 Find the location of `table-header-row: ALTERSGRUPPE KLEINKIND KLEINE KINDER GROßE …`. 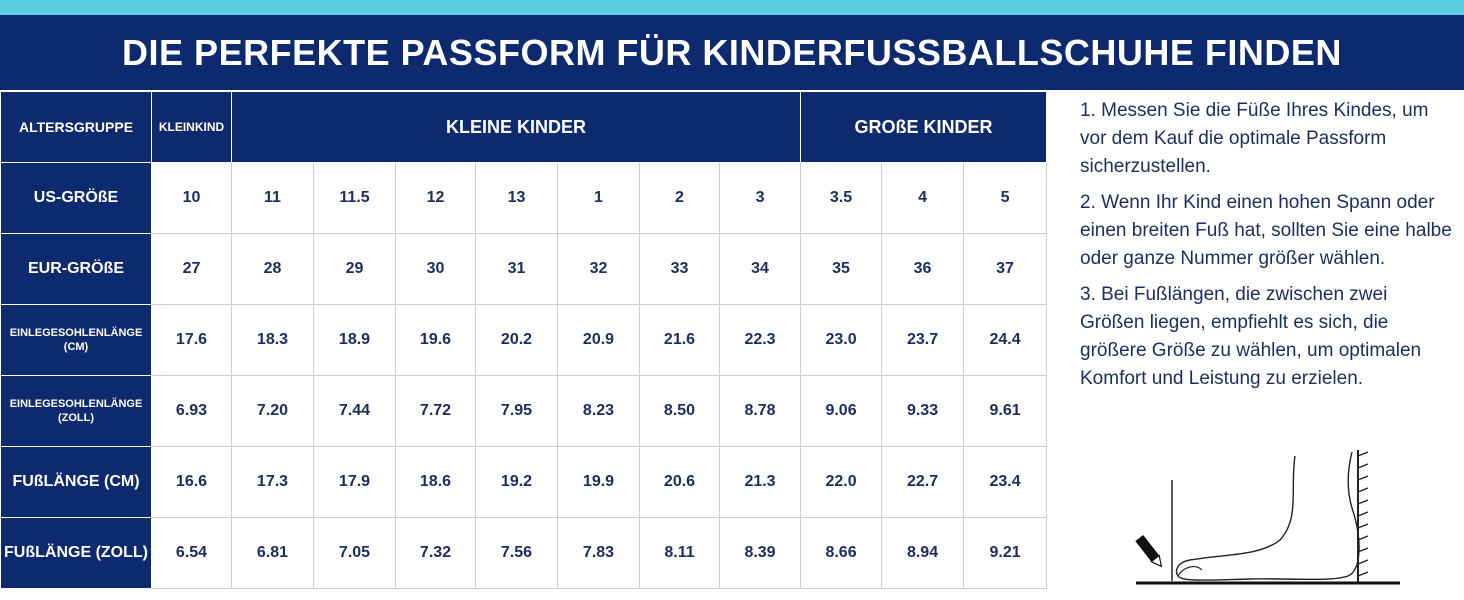

table-header-row: ALTERSGRUPPE KLEINKIND KLEINE KINDER GROßE … is located at coordinates (524, 127).